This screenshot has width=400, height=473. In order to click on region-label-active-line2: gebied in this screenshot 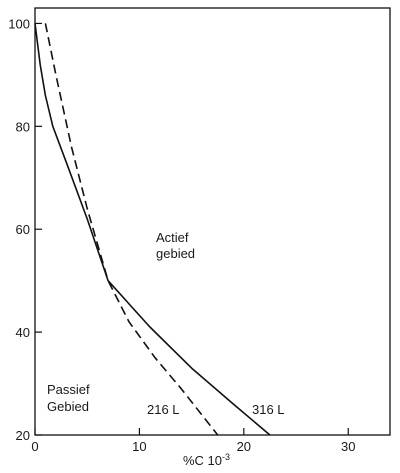, I will do `click(175, 253)`.